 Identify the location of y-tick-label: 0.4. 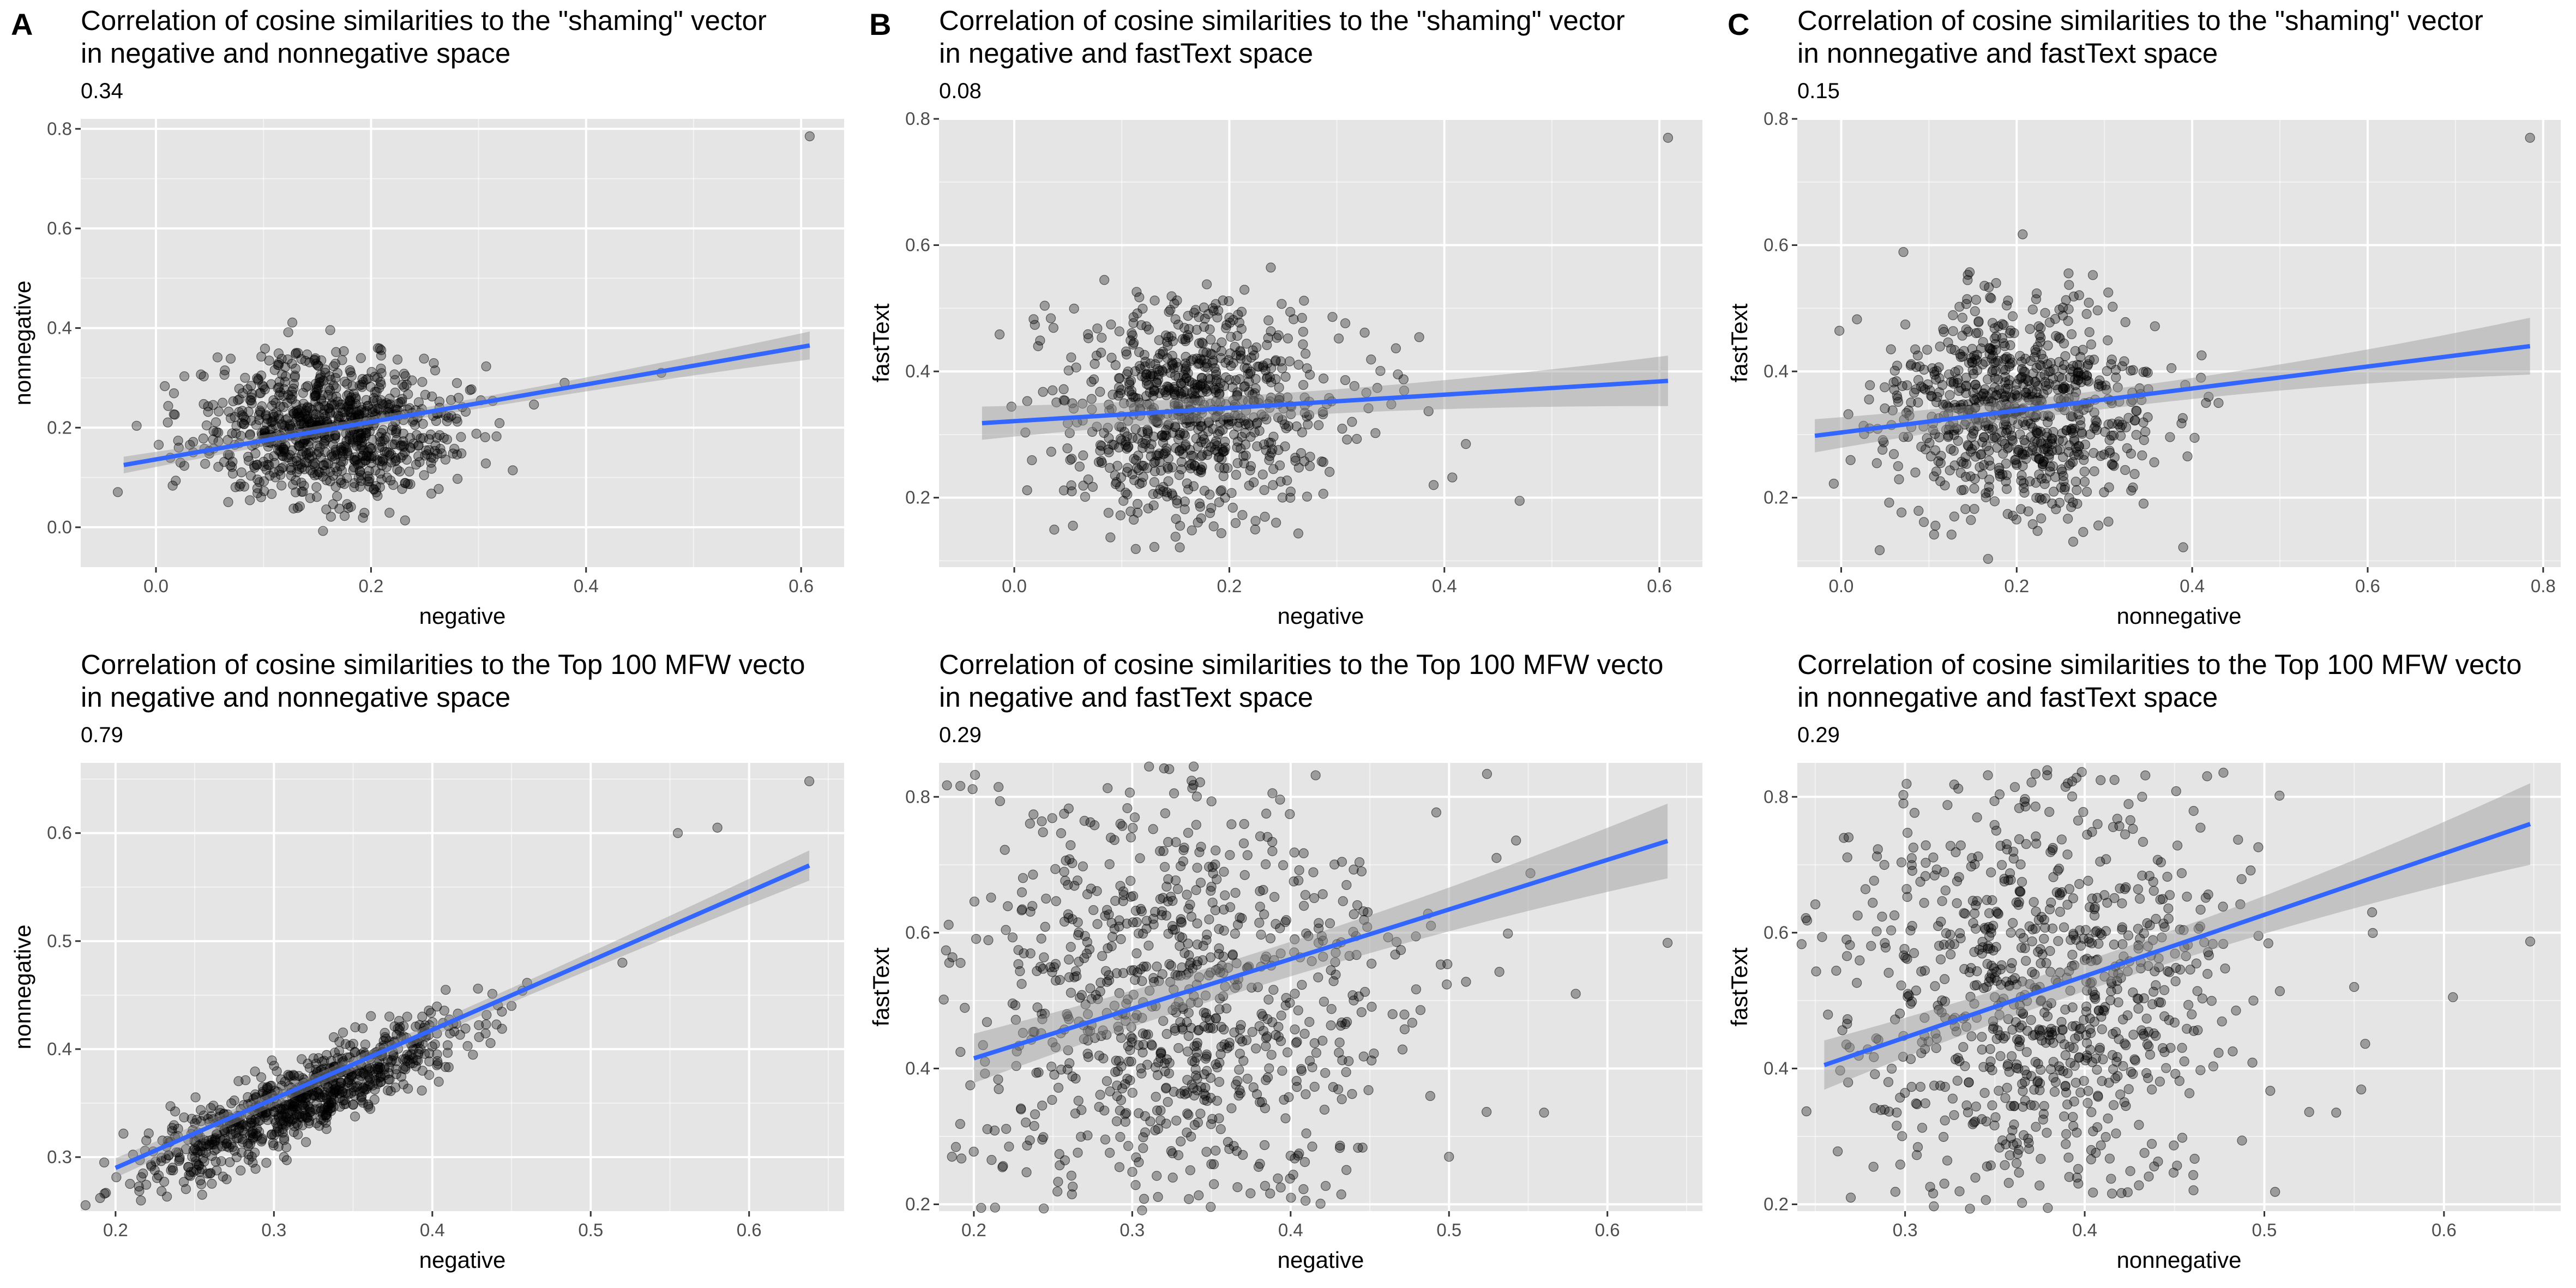
(1776, 1068).